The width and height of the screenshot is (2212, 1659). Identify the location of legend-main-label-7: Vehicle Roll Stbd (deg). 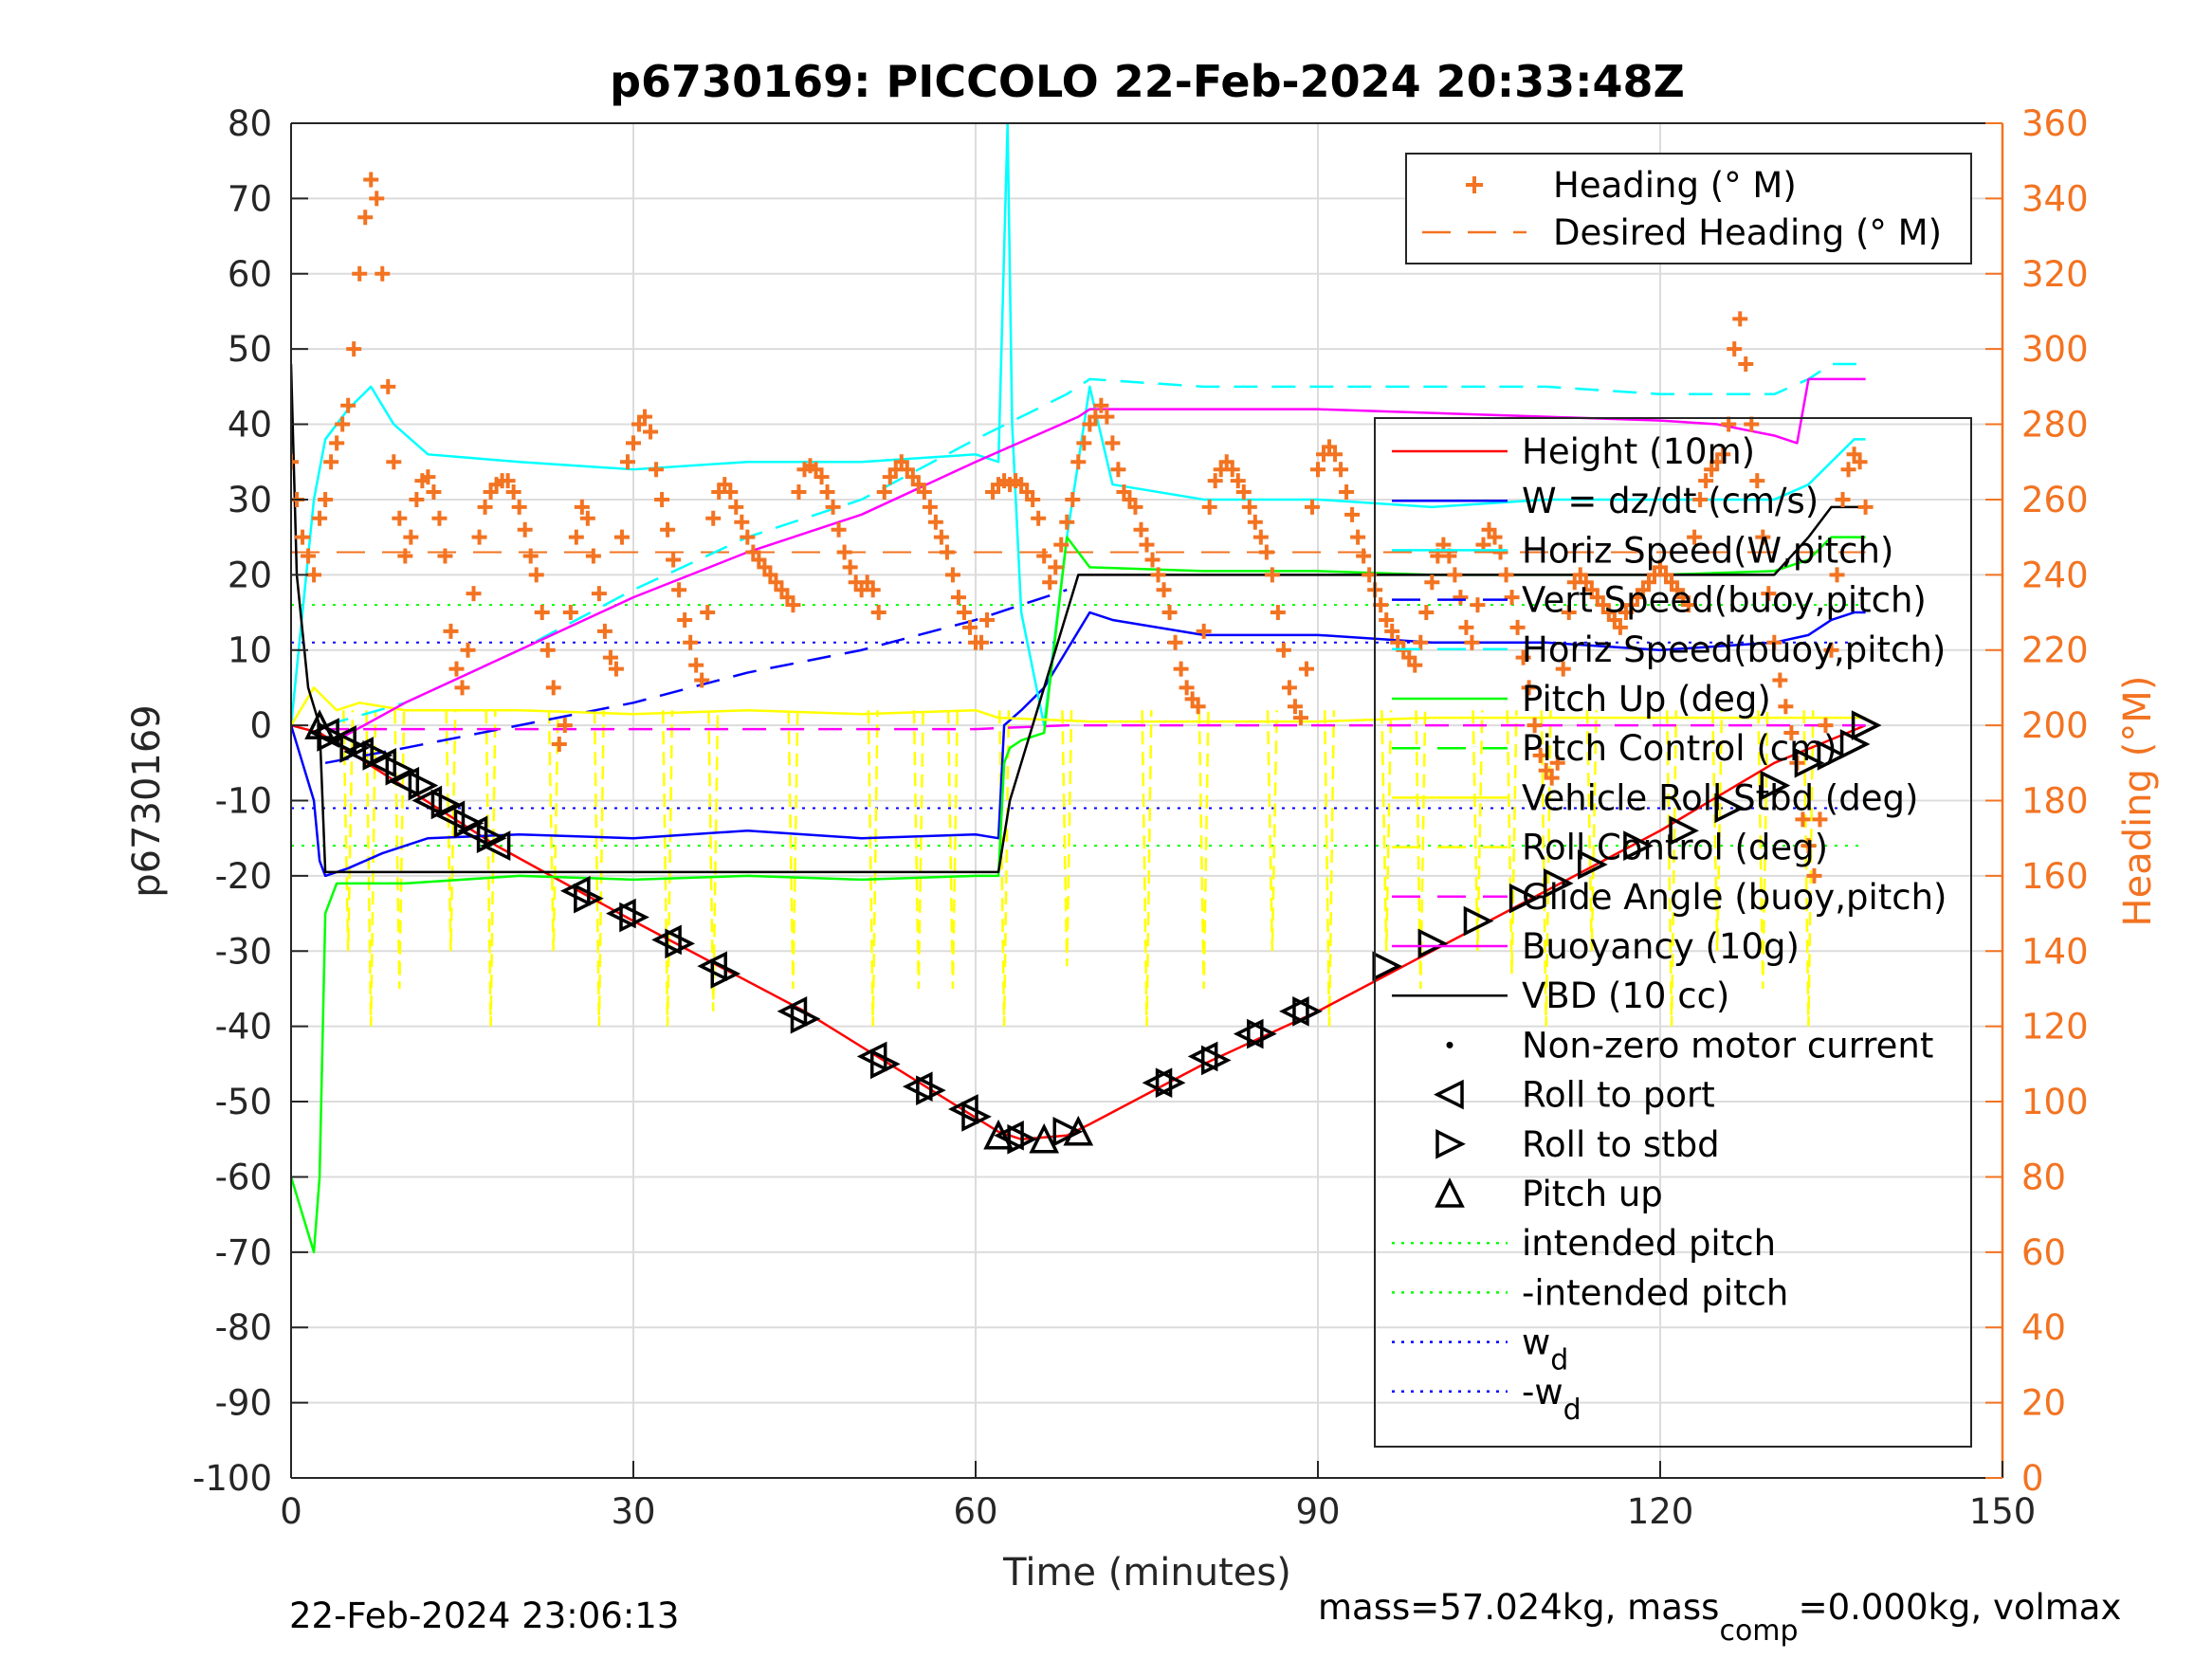
(1720, 797).